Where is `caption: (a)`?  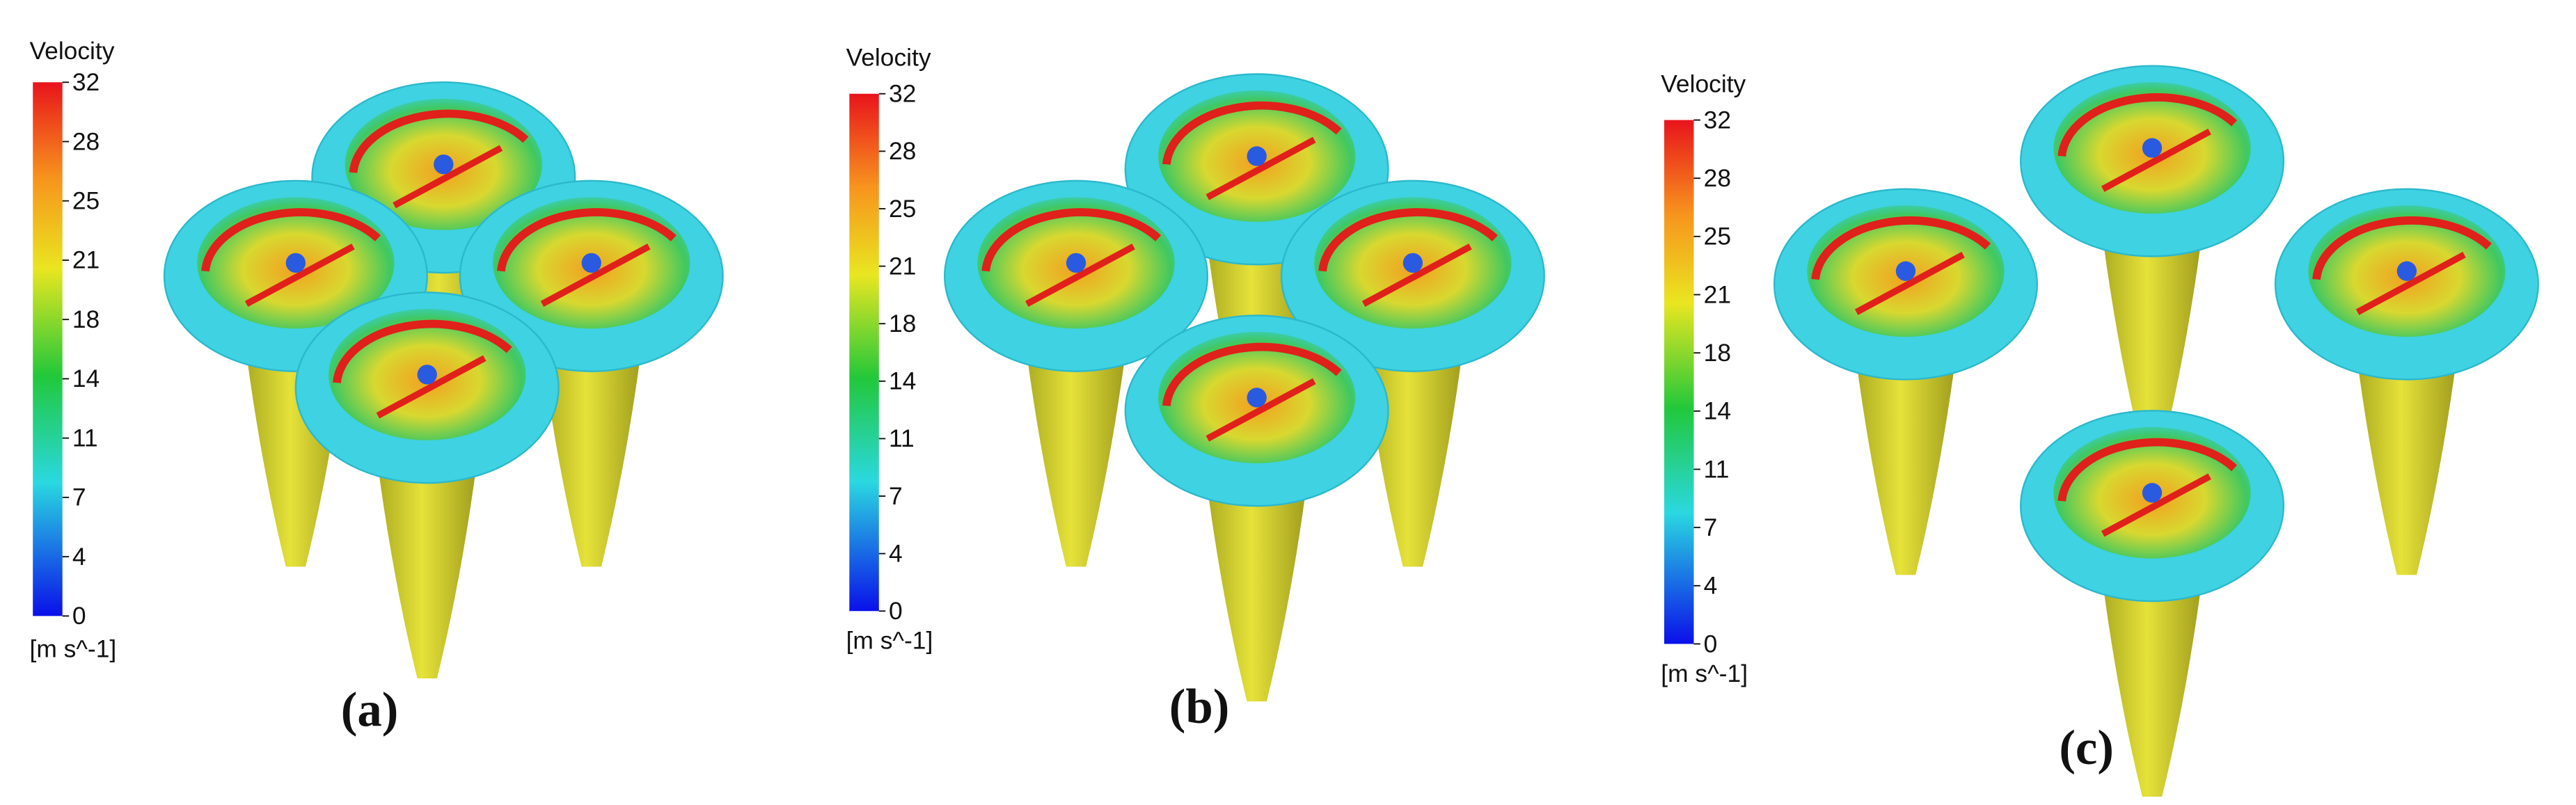
caption: (a) is located at coordinates (370, 710).